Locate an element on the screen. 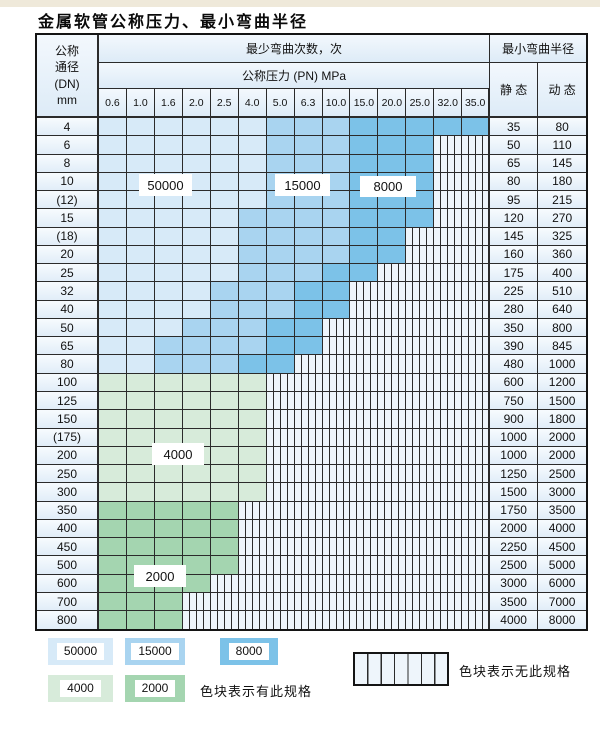 This screenshot has width=600, height=743. grid-label-15000: 15000 is located at coordinates (302, 185).